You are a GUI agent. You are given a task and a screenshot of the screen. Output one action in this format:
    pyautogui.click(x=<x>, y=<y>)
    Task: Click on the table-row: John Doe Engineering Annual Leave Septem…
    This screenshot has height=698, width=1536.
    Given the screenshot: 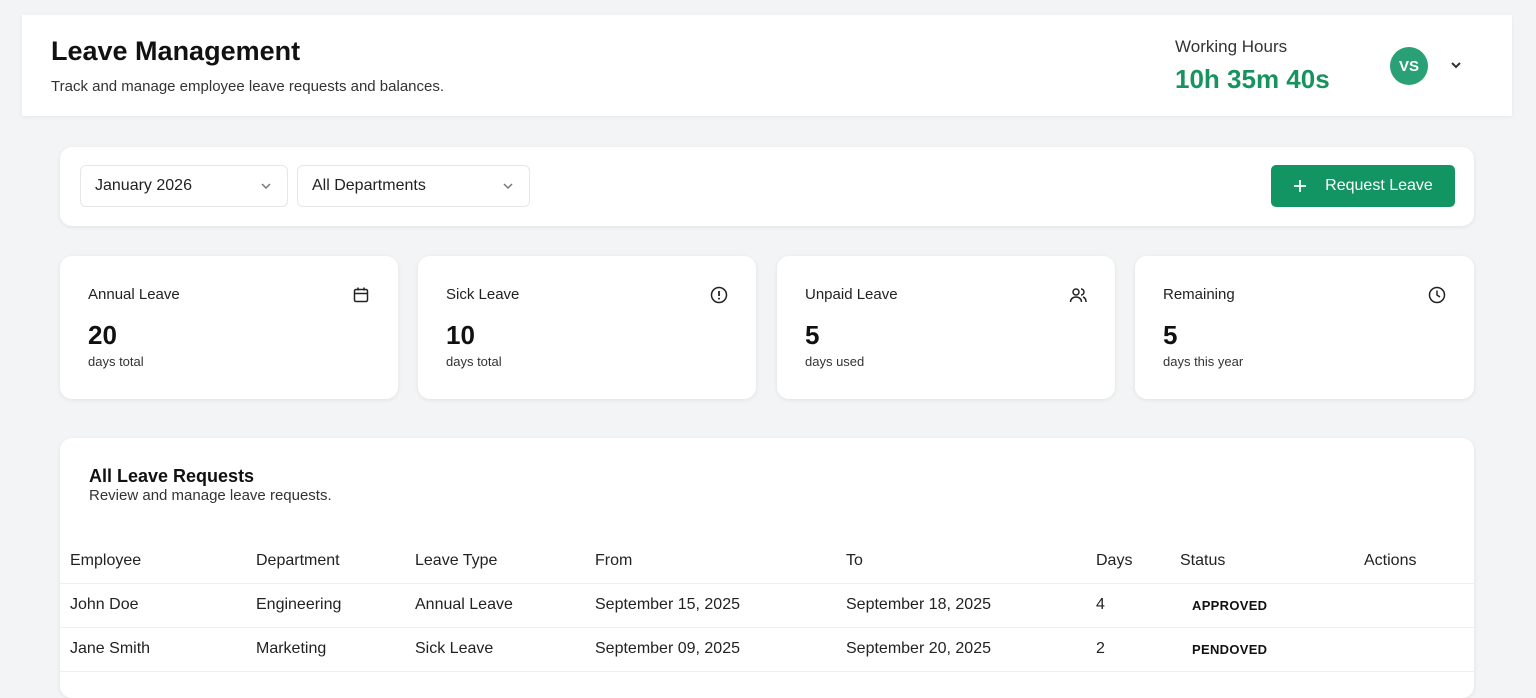 What is the action you would take?
    pyautogui.click(x=767, y=605)
    